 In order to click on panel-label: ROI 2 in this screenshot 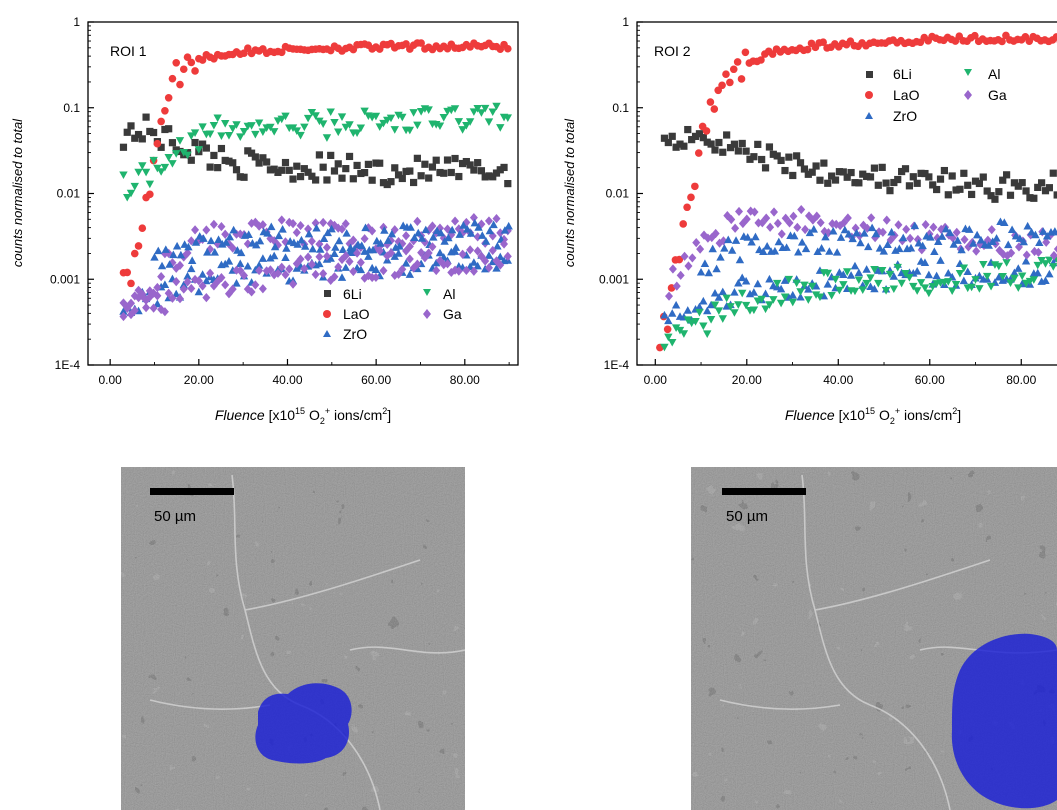, I will do `click(672, 51)`.